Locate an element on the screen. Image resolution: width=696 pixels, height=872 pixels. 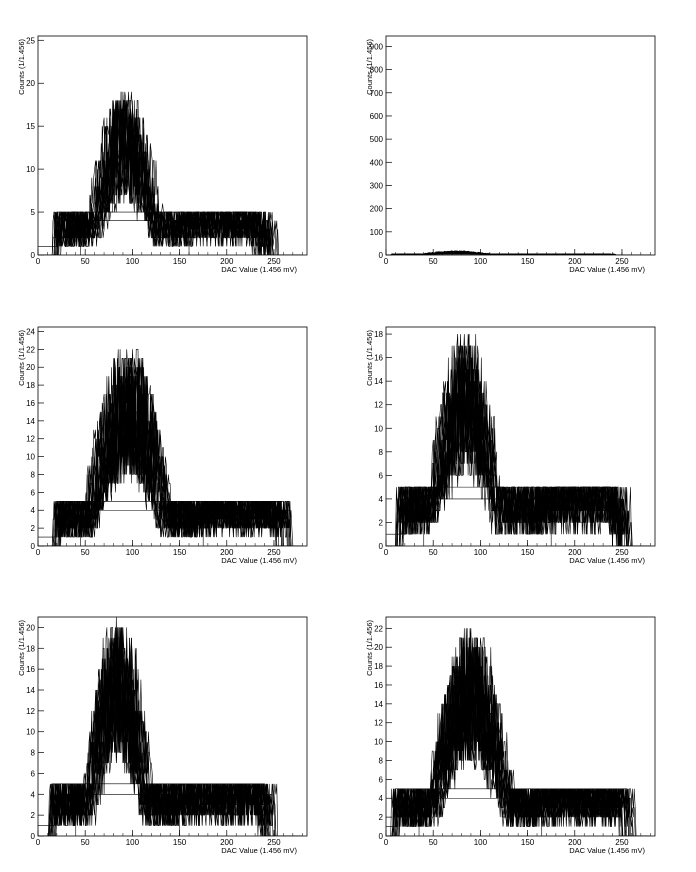
y-tick-label: 100 is located at coordinates (377, 232).